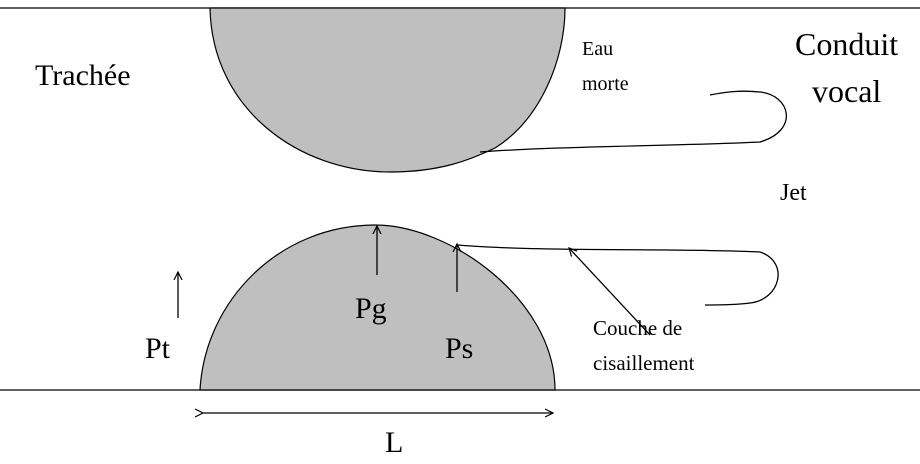 Image resolution: width=920 pixels, height=464 pixels. What do you see at coordinates (83, 75) in the screenshot?
I see `label: Trachée` at bounding box center [83, 75].